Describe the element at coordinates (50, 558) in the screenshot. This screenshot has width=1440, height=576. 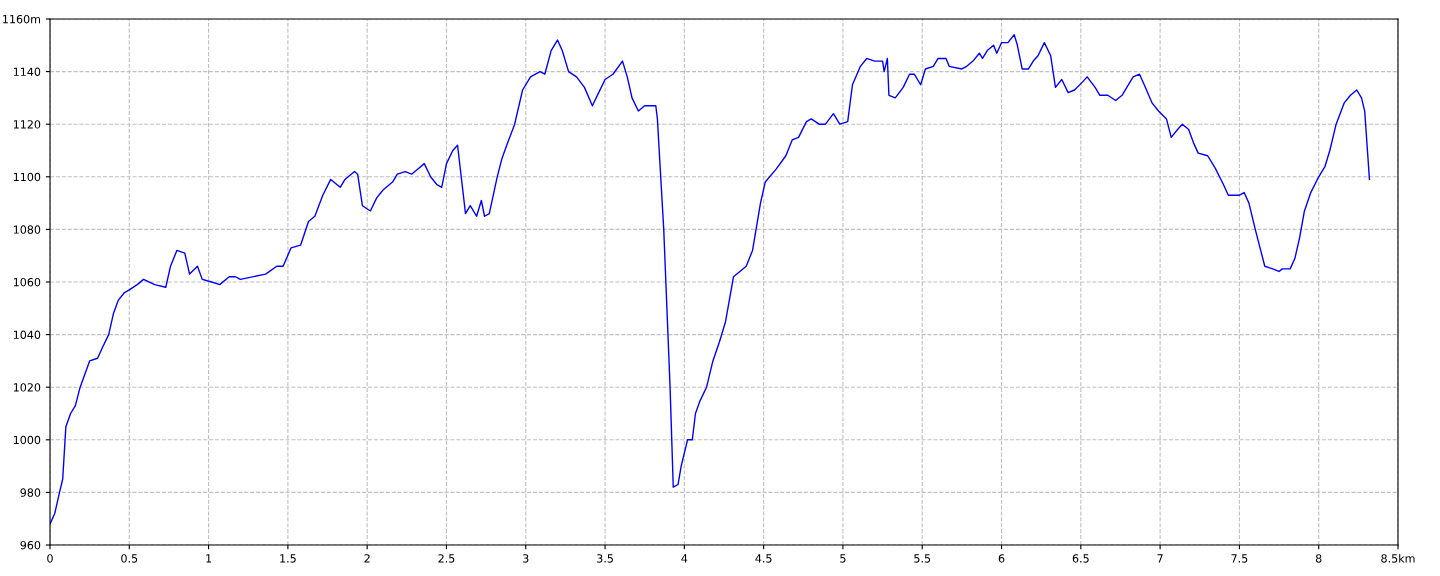
I see `x-tick-label: 0` at that location.